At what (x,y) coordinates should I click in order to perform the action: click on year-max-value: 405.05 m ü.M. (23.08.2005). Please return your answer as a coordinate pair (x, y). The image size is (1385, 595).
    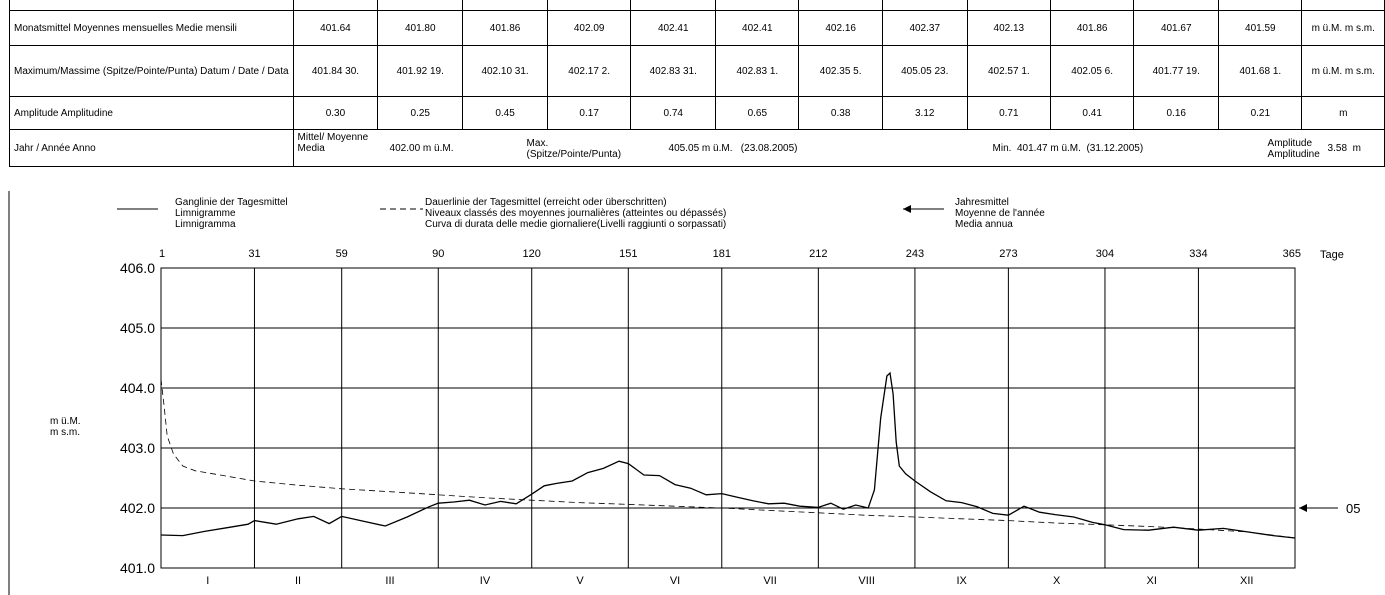
    Looking at the image, I should click on (733, 148).